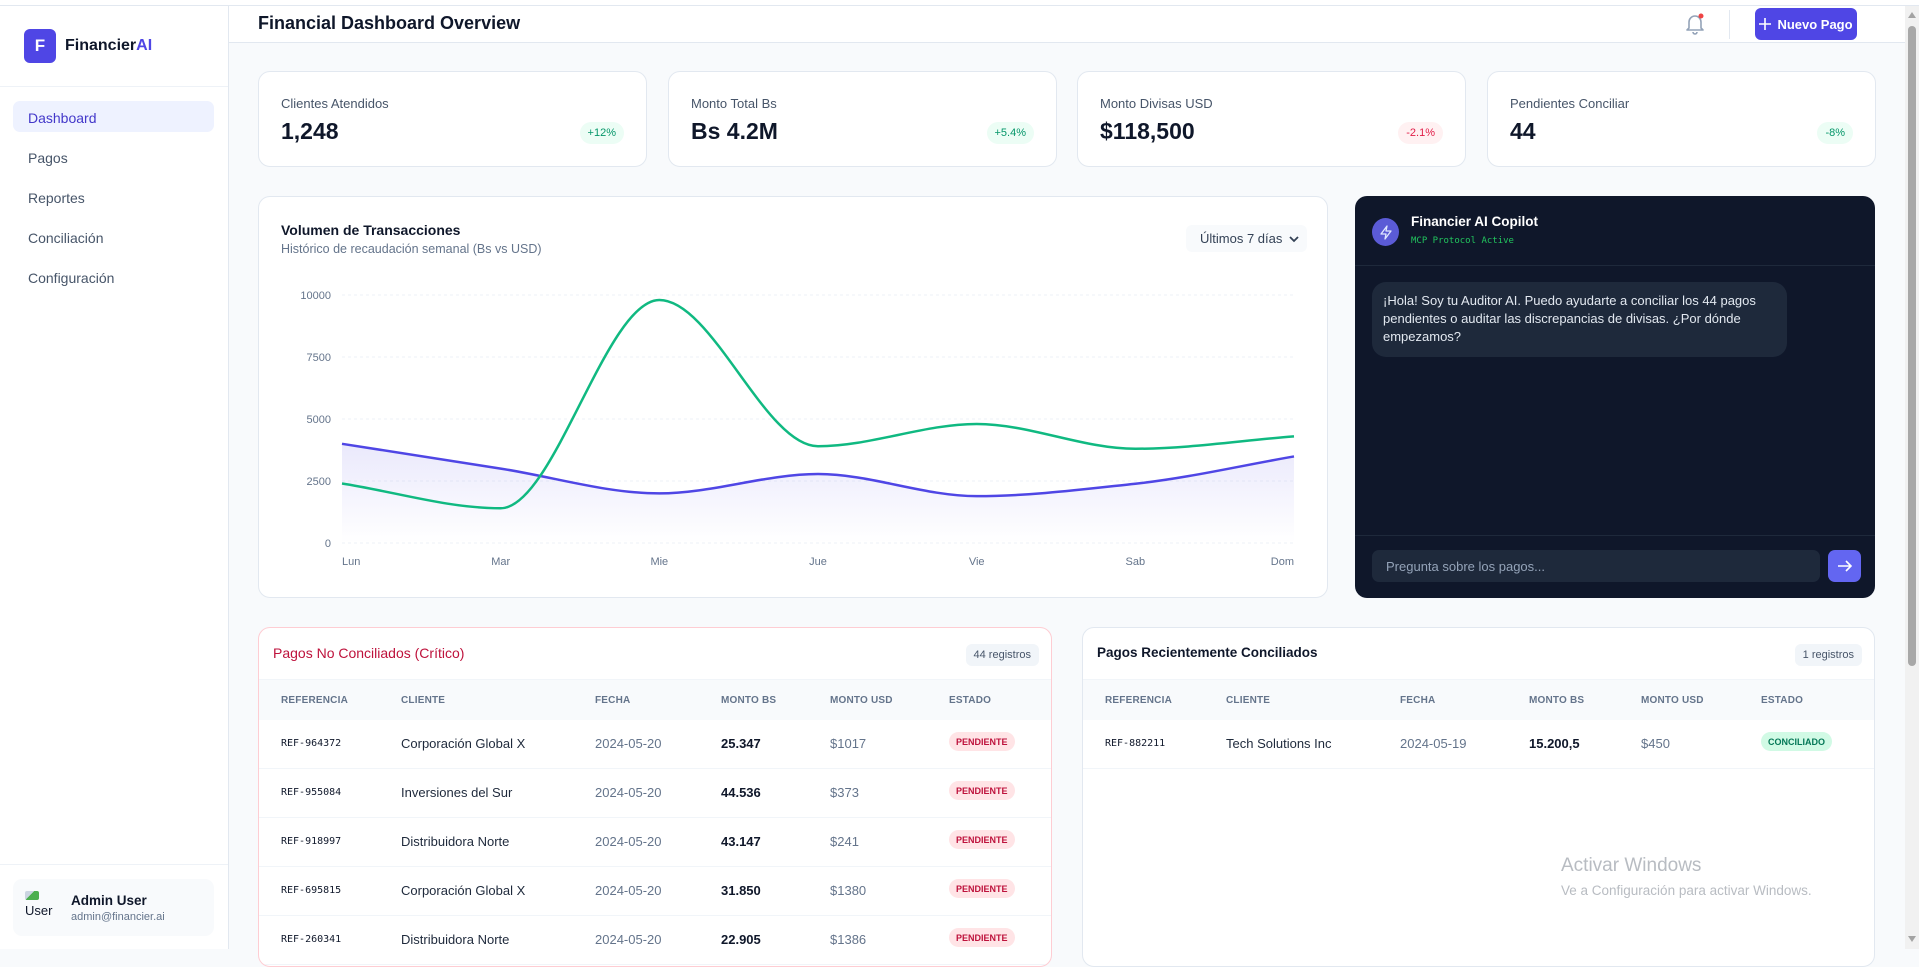  What do you see at coordinates (1596, 566) in the screenshot?
I see `copilot-chat-input` at bounding box center [1596, 566].